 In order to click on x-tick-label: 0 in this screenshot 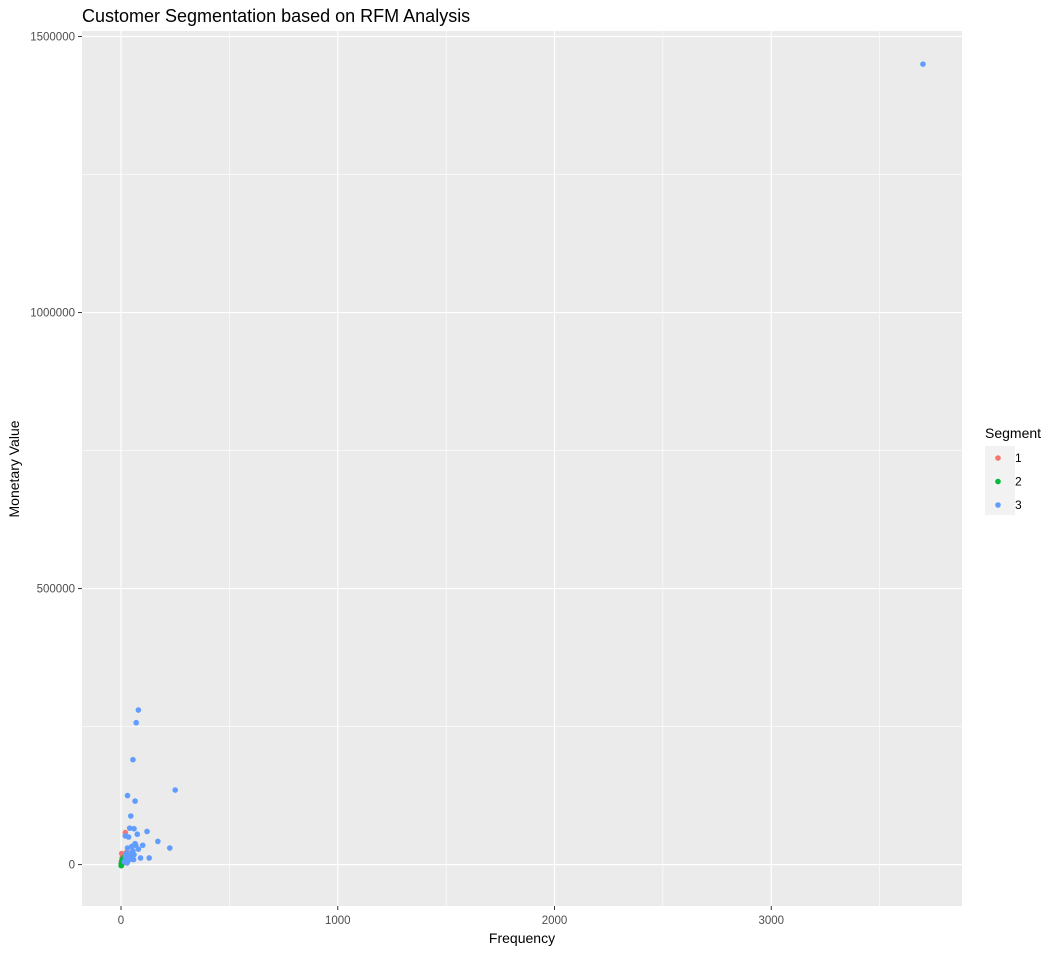, I will do `click(121, 921)`.